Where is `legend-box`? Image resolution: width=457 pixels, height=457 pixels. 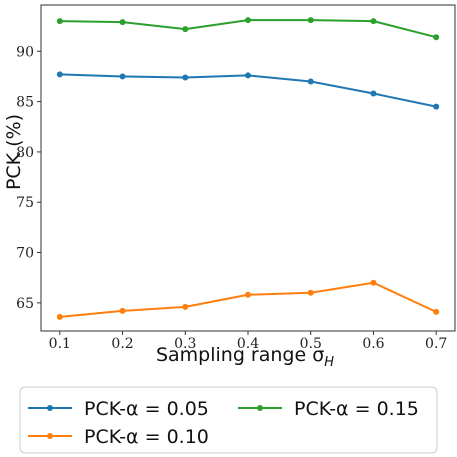
legend-box is located at coordinates (228, 420).